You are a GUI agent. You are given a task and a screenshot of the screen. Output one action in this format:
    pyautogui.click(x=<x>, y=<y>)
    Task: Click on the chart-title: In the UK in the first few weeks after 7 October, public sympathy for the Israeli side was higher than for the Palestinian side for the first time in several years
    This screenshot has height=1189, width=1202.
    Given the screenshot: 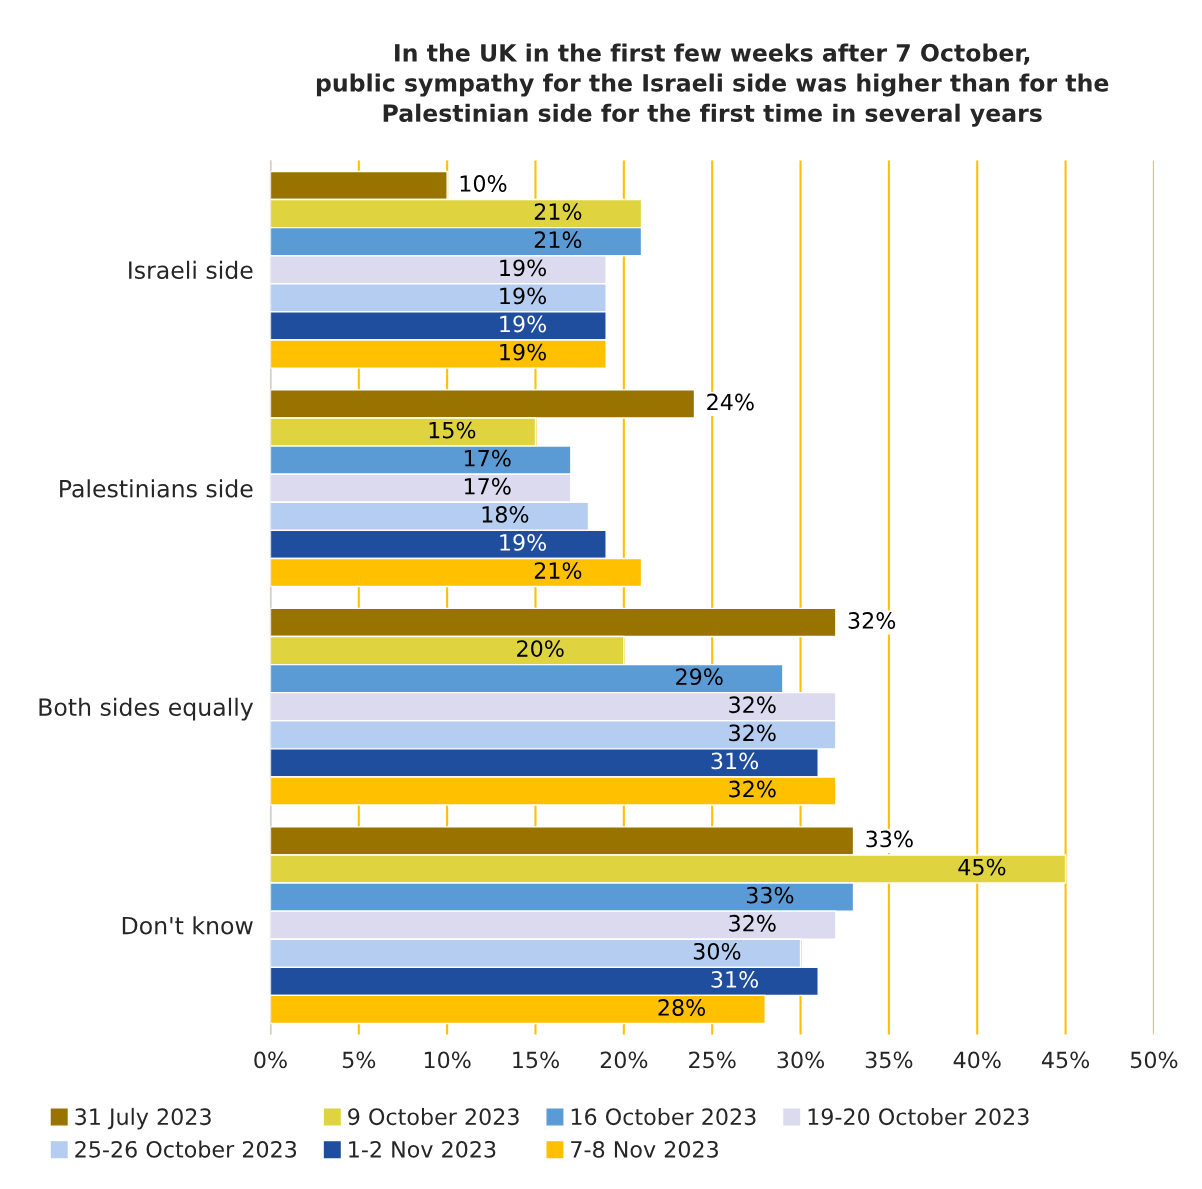 What is the action you would take?
    pyautogui.click(x=712, y=85)
    